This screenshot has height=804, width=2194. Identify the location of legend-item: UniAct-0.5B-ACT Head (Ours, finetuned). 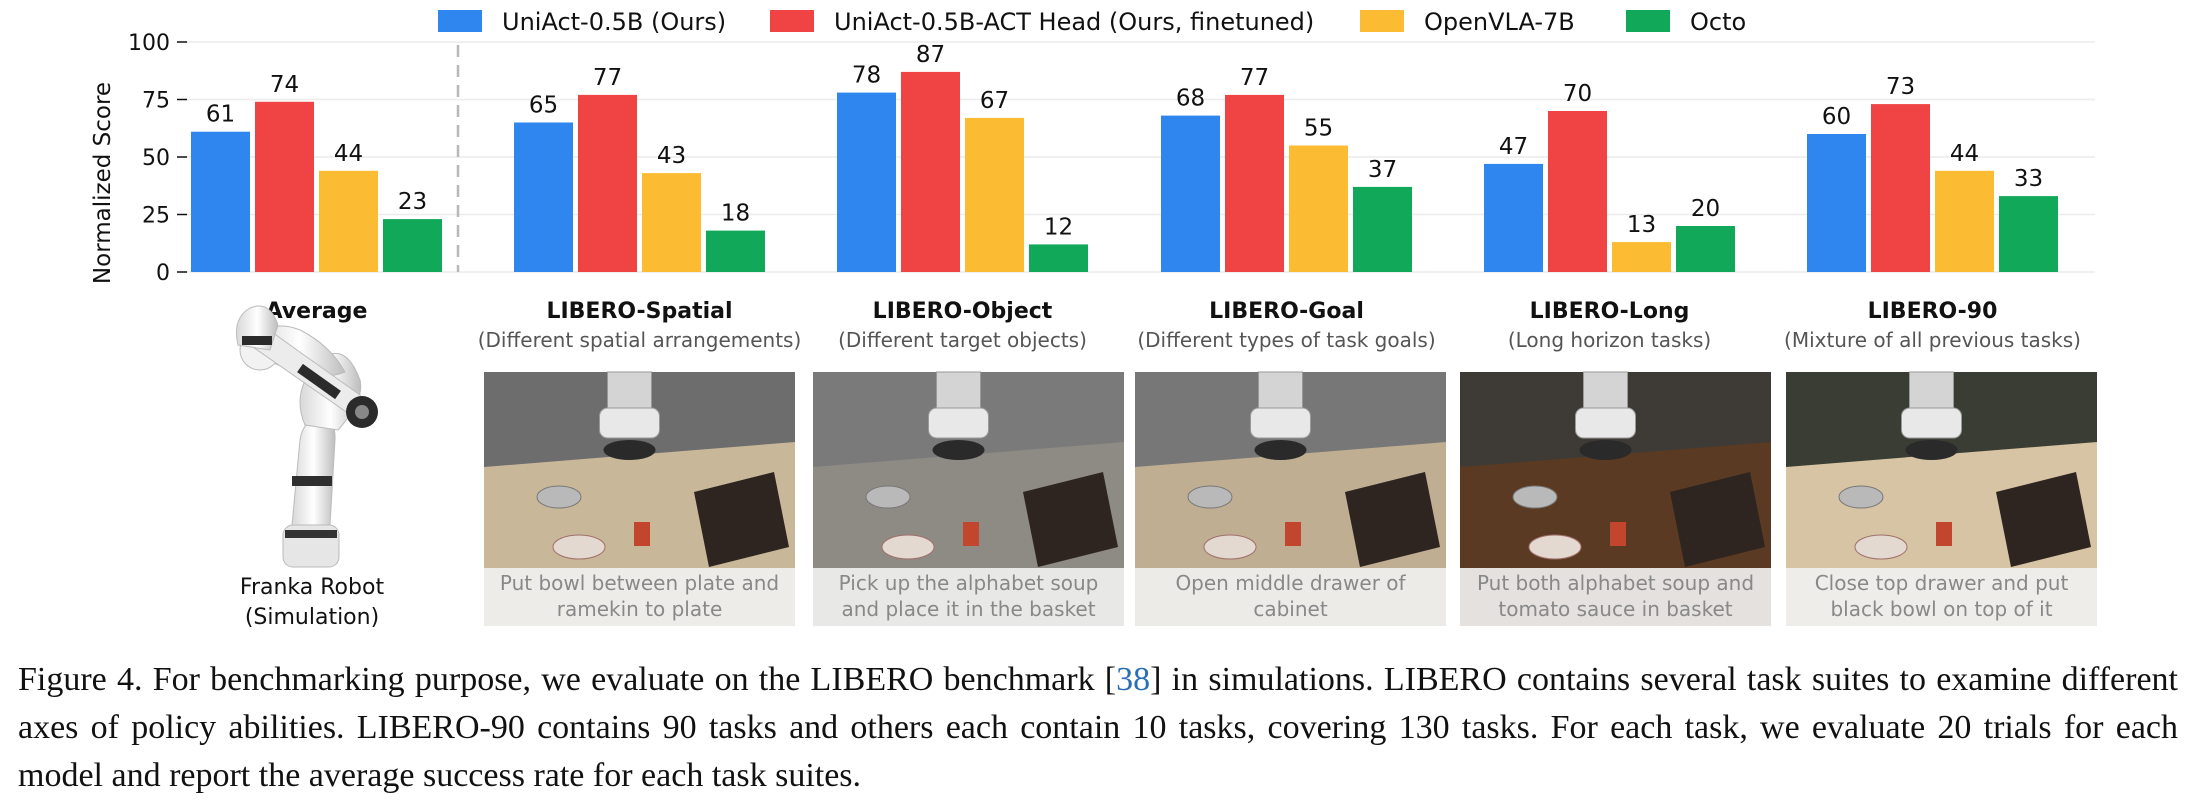
(1042, 22).